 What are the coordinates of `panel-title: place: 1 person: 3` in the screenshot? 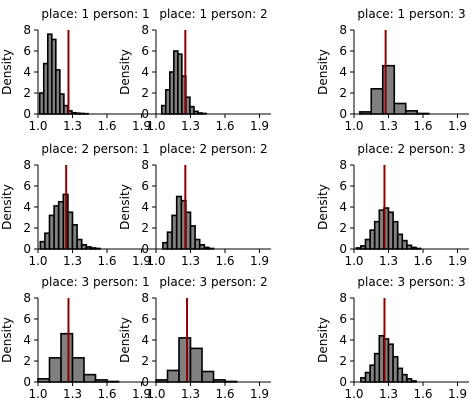 It's located at (411, 14).